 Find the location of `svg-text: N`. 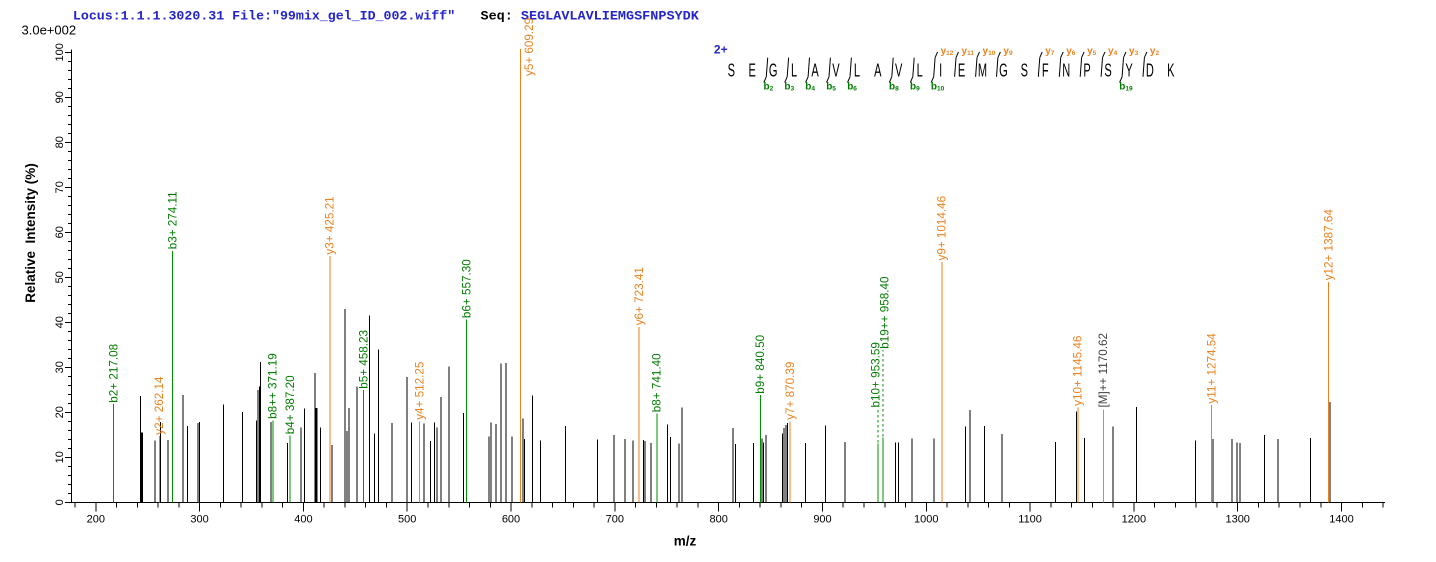

svg-text: N is located at coordinates (1066, 71).